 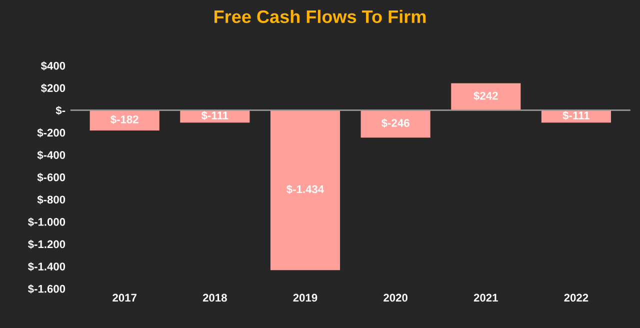 What do you see at coordinates (47, 267) in the screenshot?
I see `y-tick-label: $-1.400` at bounding box center [47, 267].